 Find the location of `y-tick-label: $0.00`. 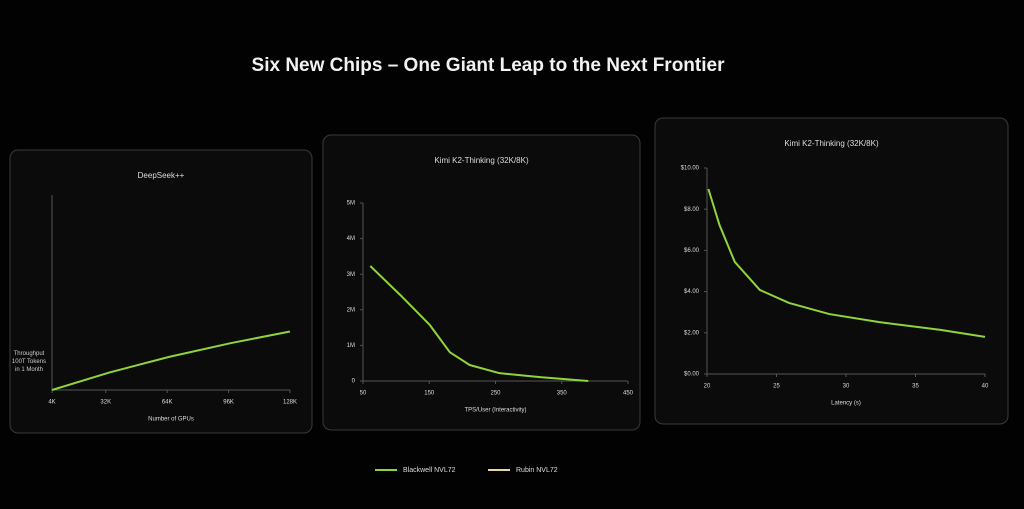

y-tick-label: $0.00 is located at coordinates (692, 375).